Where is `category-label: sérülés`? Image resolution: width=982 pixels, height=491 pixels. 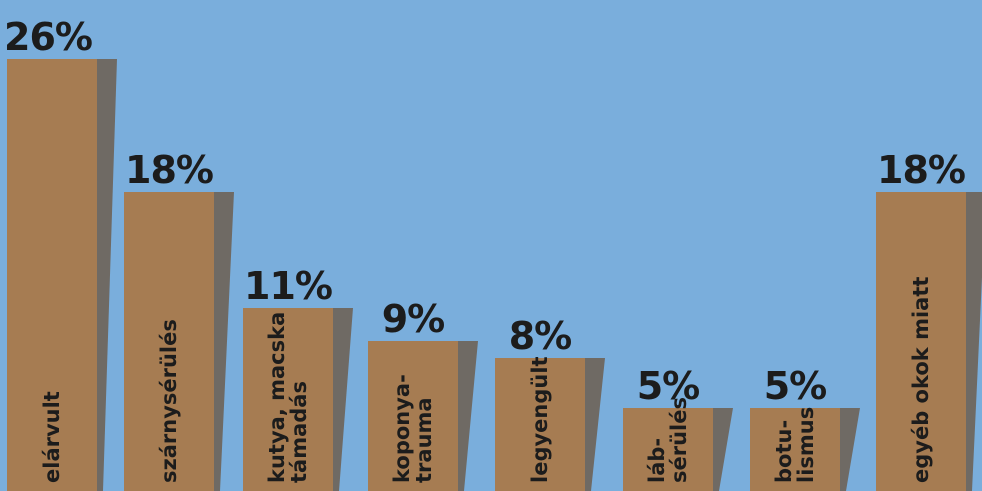
category-label: sérülés is located at coordinates (679, 440).